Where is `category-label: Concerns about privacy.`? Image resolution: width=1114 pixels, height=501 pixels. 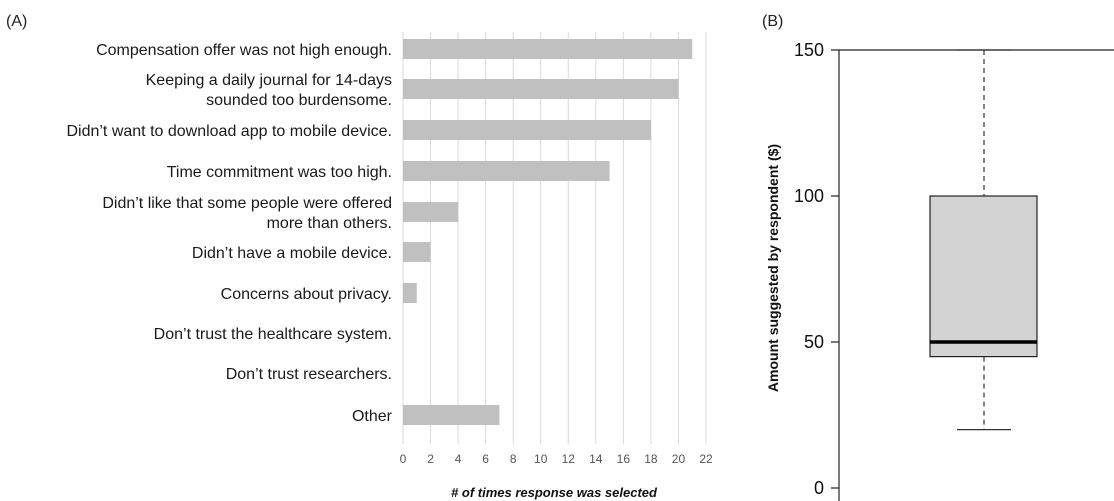 category-label: Concerns about privacy. is located at coordinates (306, 294).